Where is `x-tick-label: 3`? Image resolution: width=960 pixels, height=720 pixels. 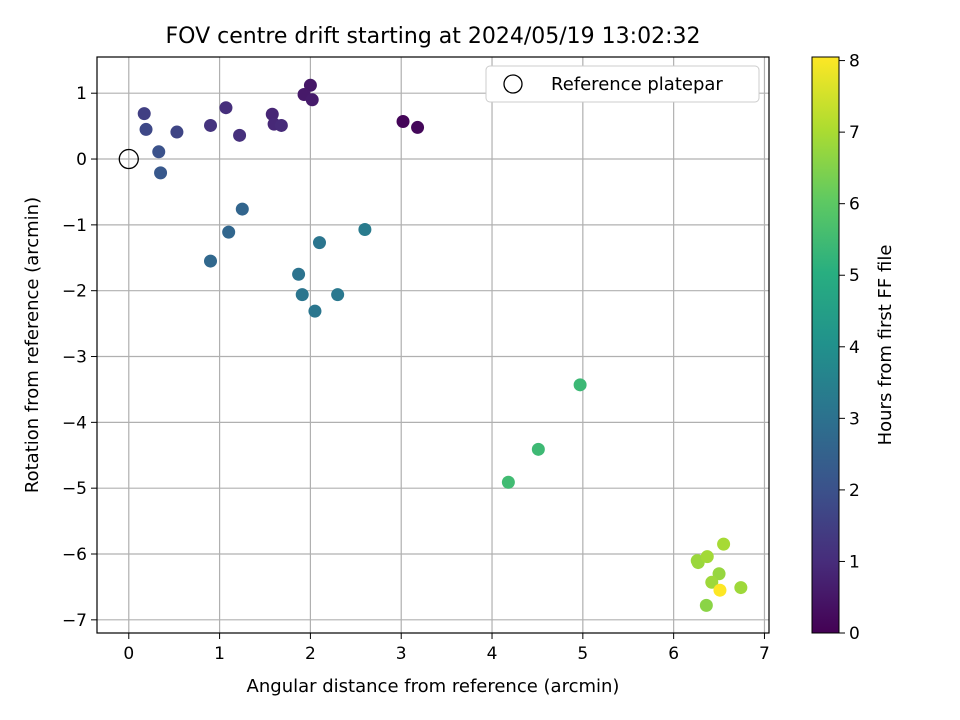
x-tick-label: 3 is located at coordinates (401, 654).